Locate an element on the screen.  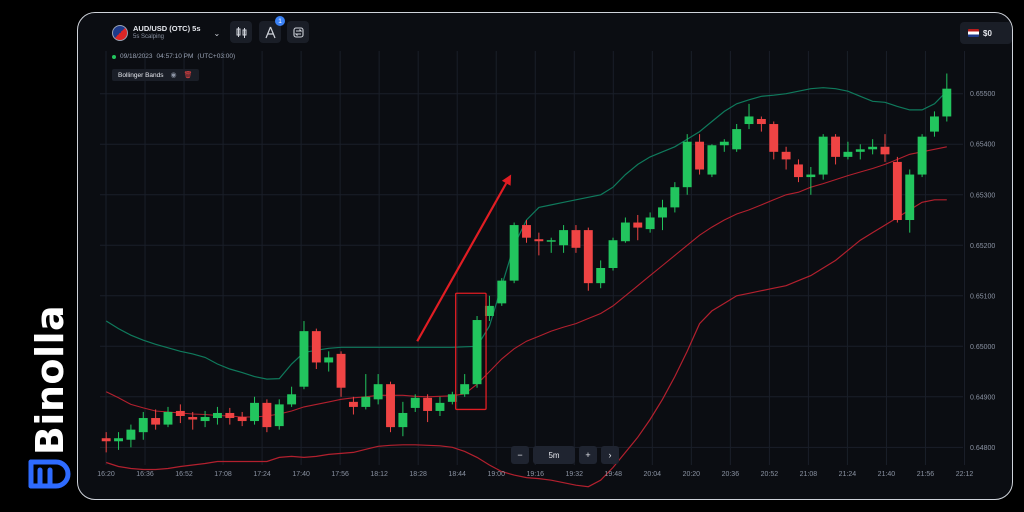
price-tick-label: 0.64800 is located at coordinates (982, 448).